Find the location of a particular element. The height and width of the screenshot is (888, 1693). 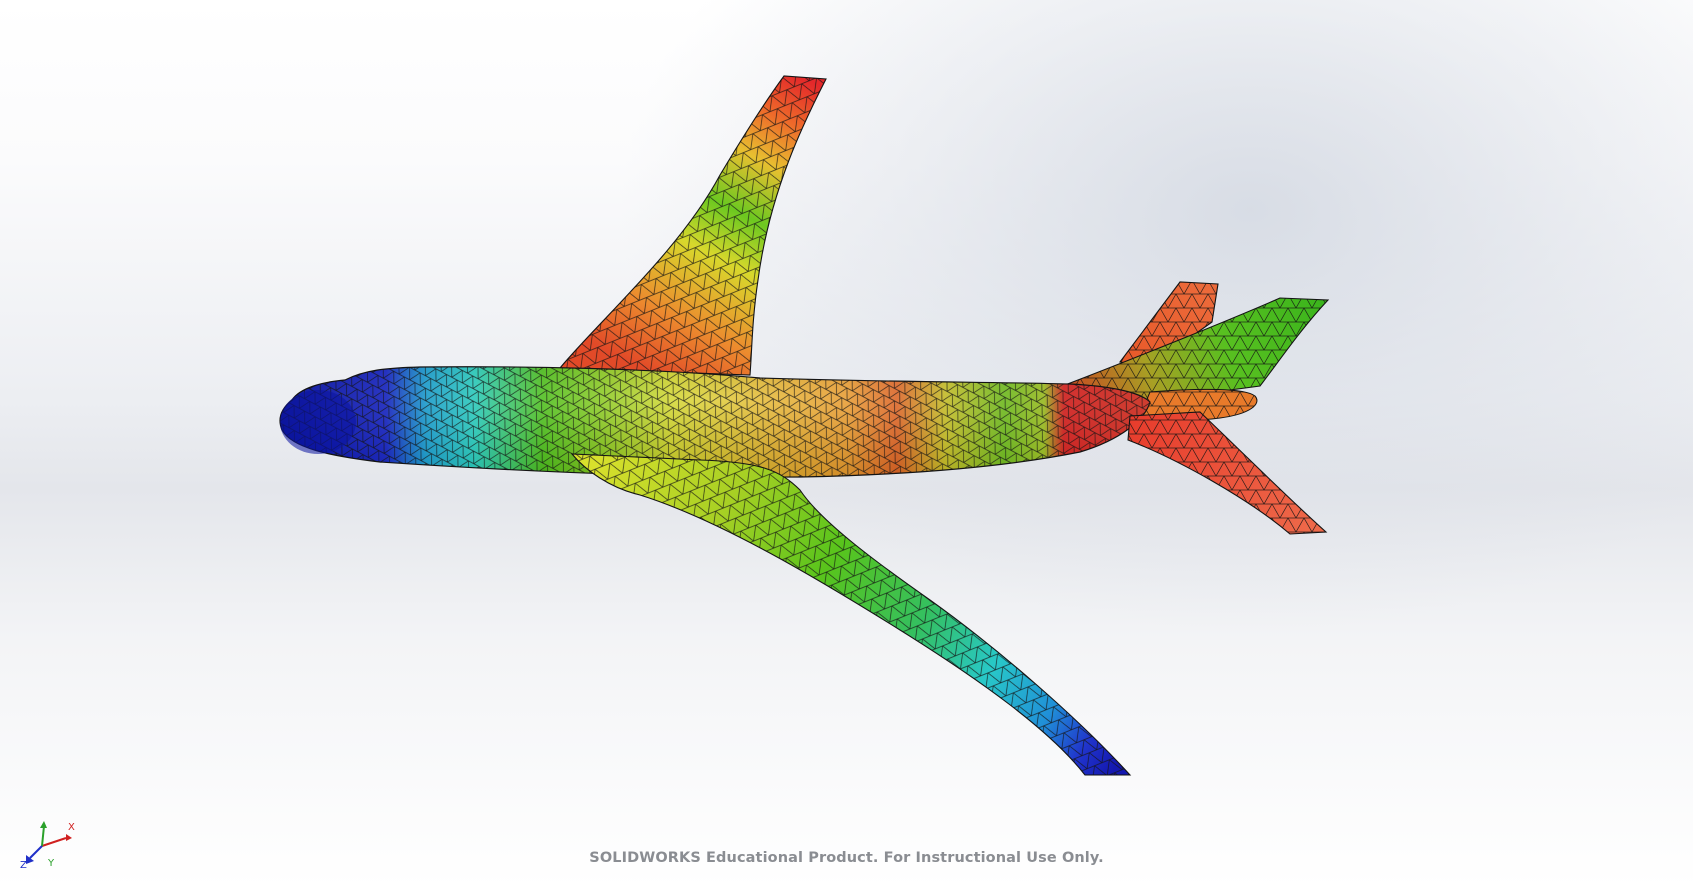

lower-horizontal-stabilizer is located at coordinates (1227, 473).